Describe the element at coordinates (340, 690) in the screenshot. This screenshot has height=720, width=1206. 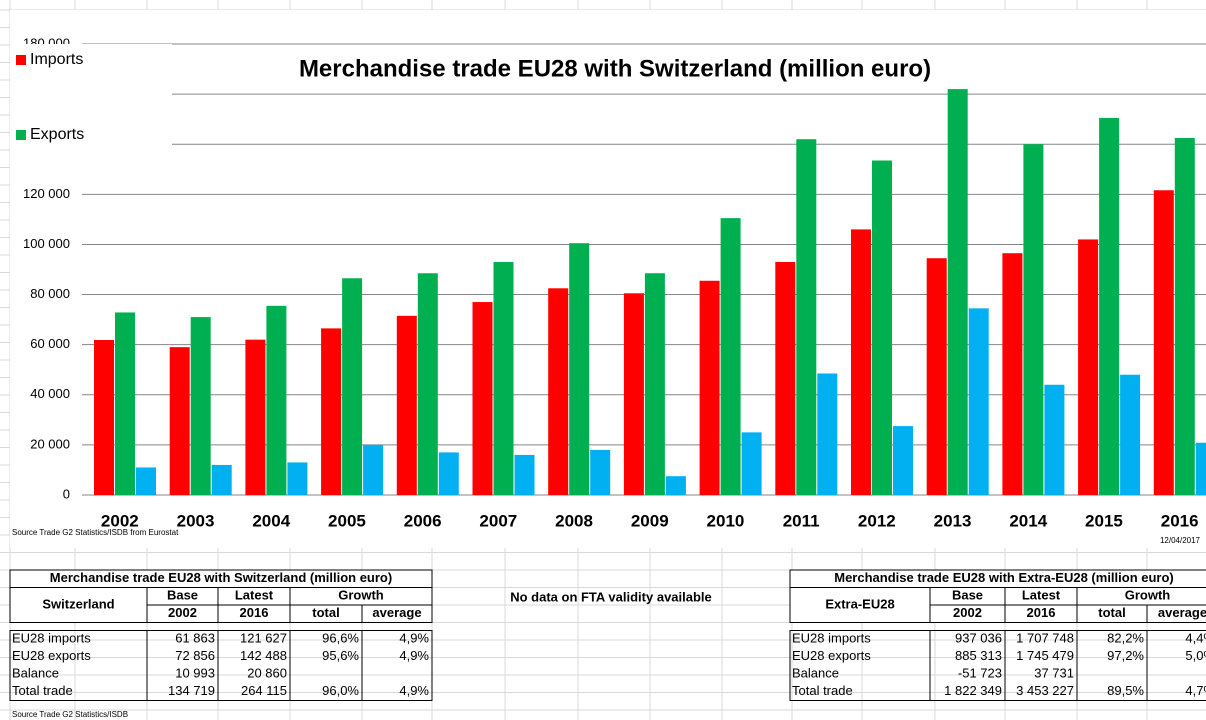
I see `table-cell: 96,0%` at that location.